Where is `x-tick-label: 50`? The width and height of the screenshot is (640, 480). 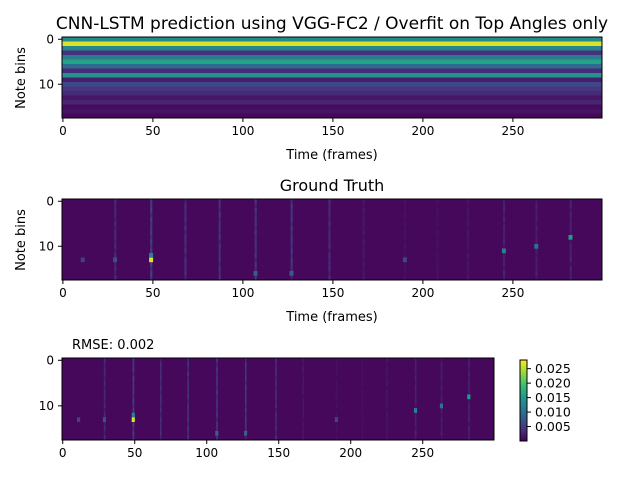 x-tick-label: 50 is located at coordinates (152, 131).